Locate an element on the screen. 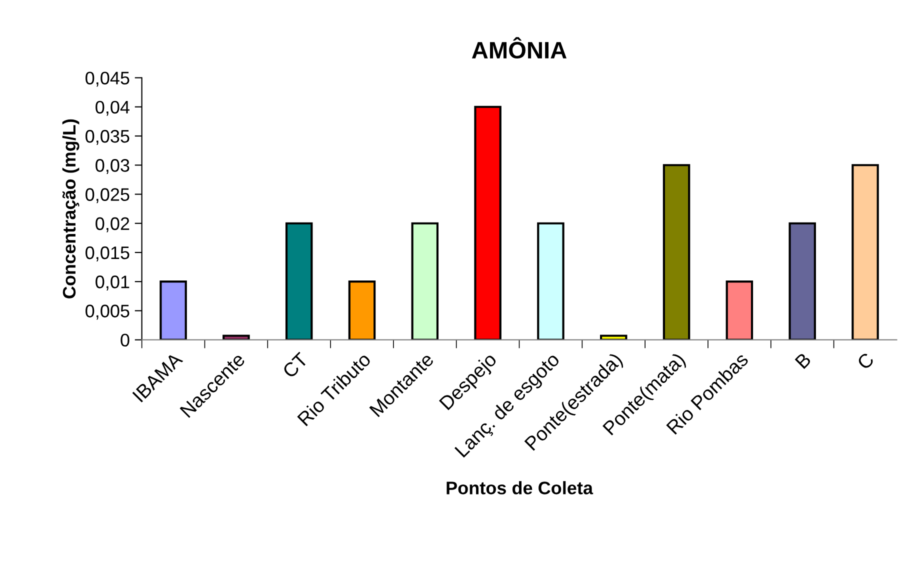 This screenshot has width=915, height=576. x-tick-label: B is located at coordinates (803, 360).